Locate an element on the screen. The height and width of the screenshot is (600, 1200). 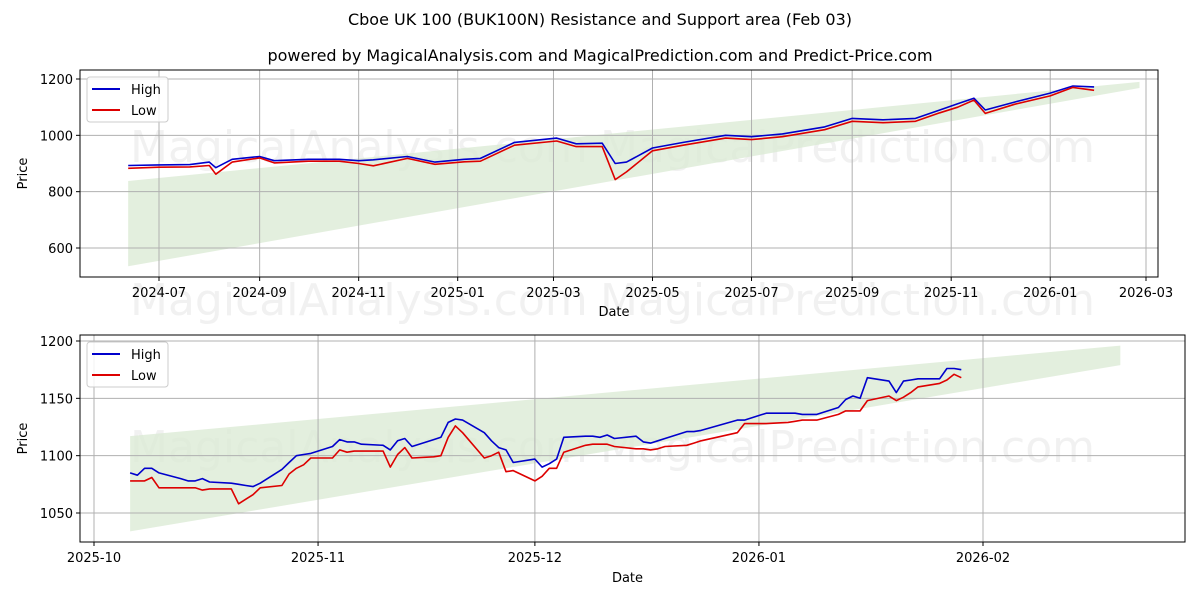
x-tick-label: 2025-12 is located at coordinates (535, 558).